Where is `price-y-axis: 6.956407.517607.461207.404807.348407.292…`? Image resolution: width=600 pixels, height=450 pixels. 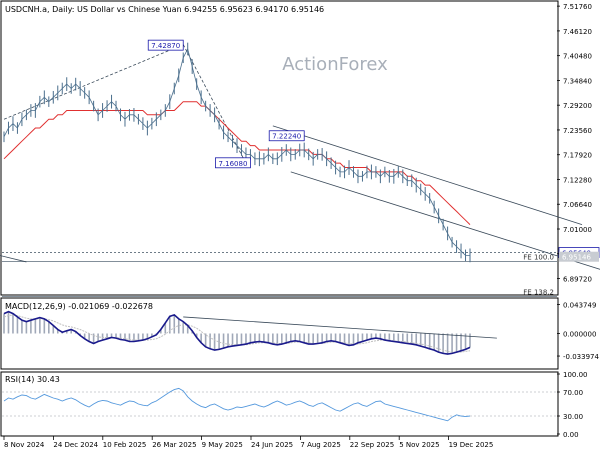 price-y-axis: 6.956407.517607.461207.404807.348407.292… is located at coordinates (578, 143).